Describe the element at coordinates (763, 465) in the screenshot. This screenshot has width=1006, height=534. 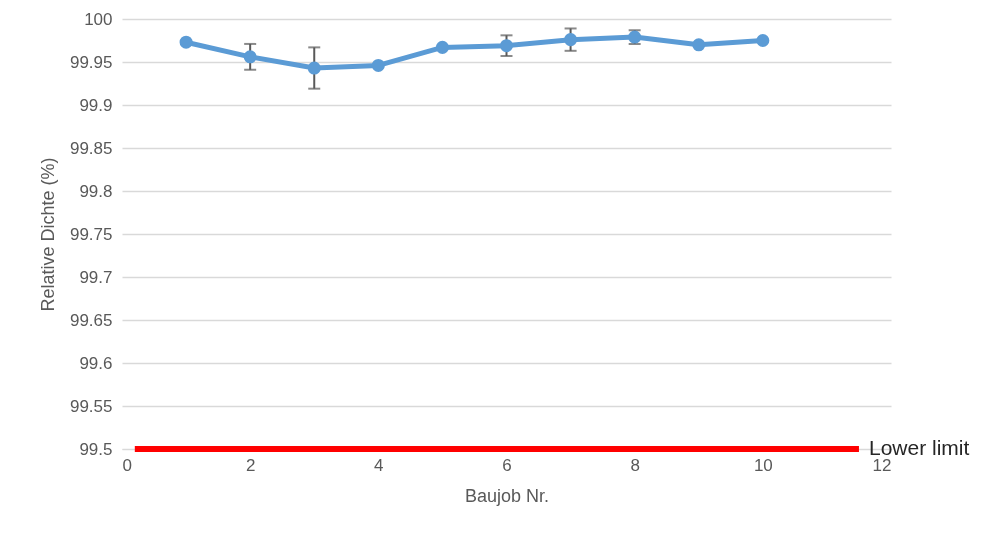
I see `x-tick-label: 10` at that location.